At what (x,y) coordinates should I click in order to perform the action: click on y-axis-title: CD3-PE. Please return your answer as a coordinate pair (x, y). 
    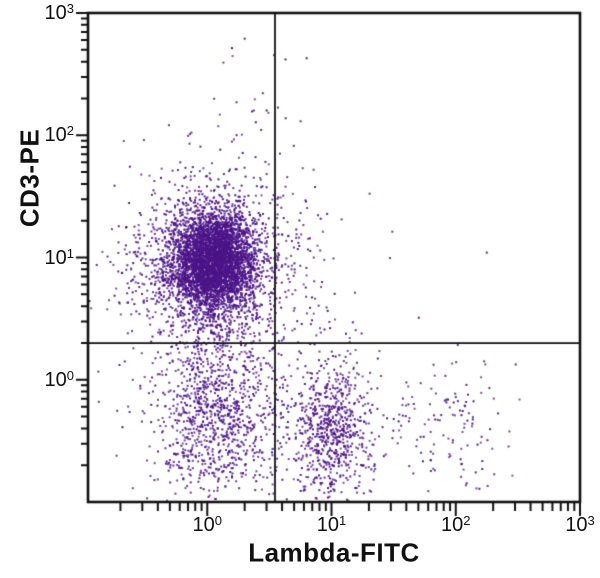
    Looking at the image, I should click on (29, 178).